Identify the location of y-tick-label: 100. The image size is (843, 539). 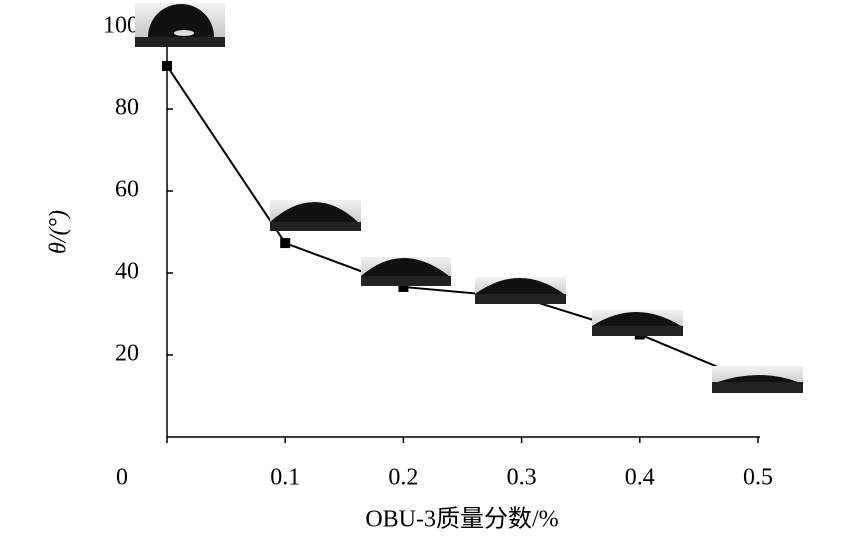
(121, 26).